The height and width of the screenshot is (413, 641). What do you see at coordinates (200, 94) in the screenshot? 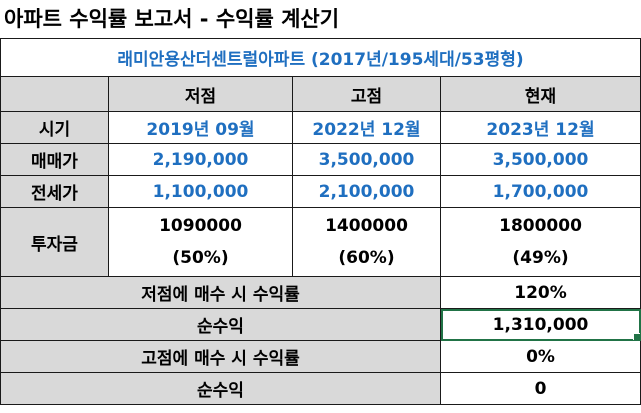
I see `col-header-low: 저점` at bounding box center [200, 94].